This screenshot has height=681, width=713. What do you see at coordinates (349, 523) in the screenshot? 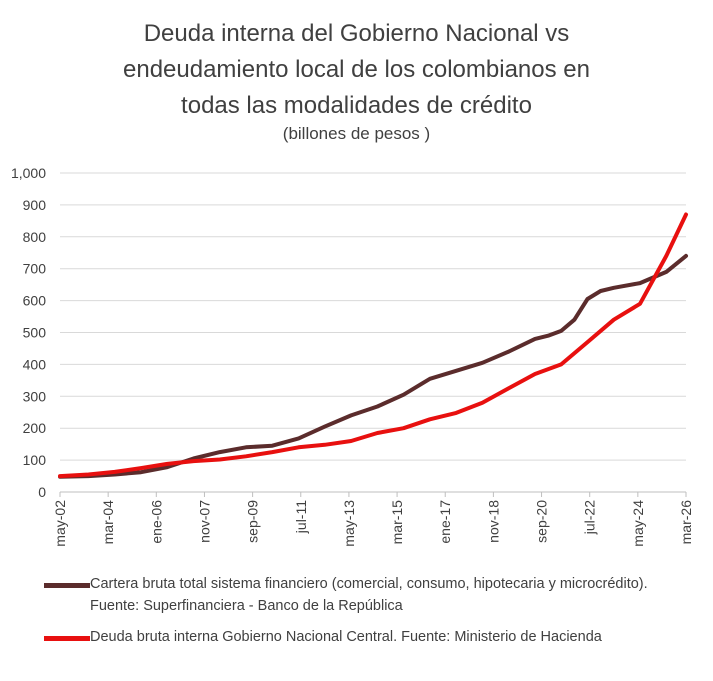
I see `x-tick-label: may-13` at bounding box center [349, 523].